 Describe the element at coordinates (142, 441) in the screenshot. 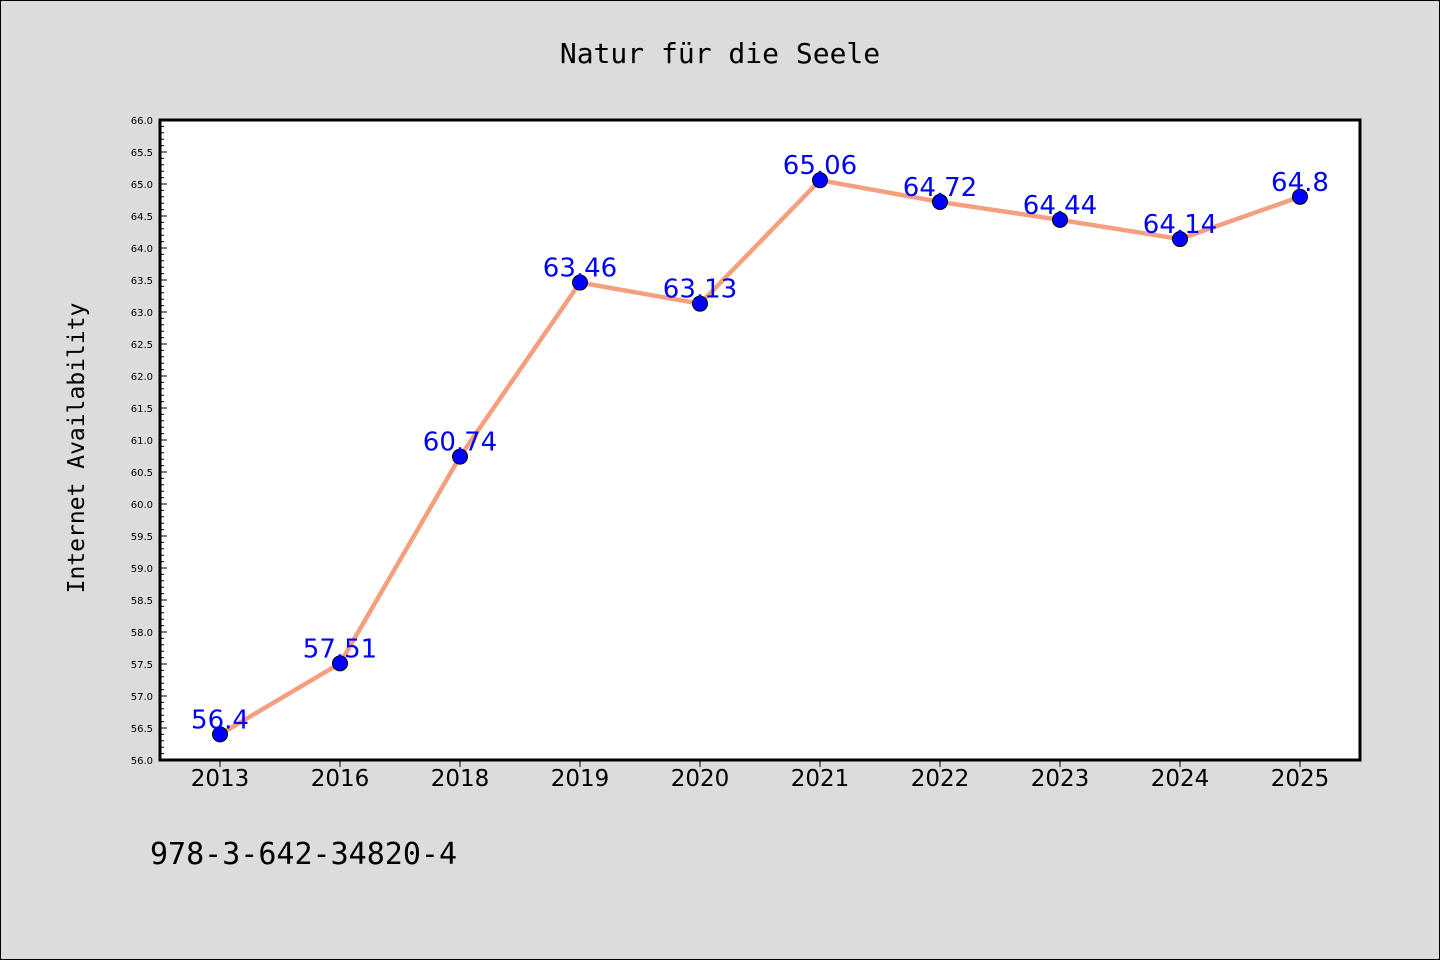

I see `y-tick-label: 61.0` at that location.